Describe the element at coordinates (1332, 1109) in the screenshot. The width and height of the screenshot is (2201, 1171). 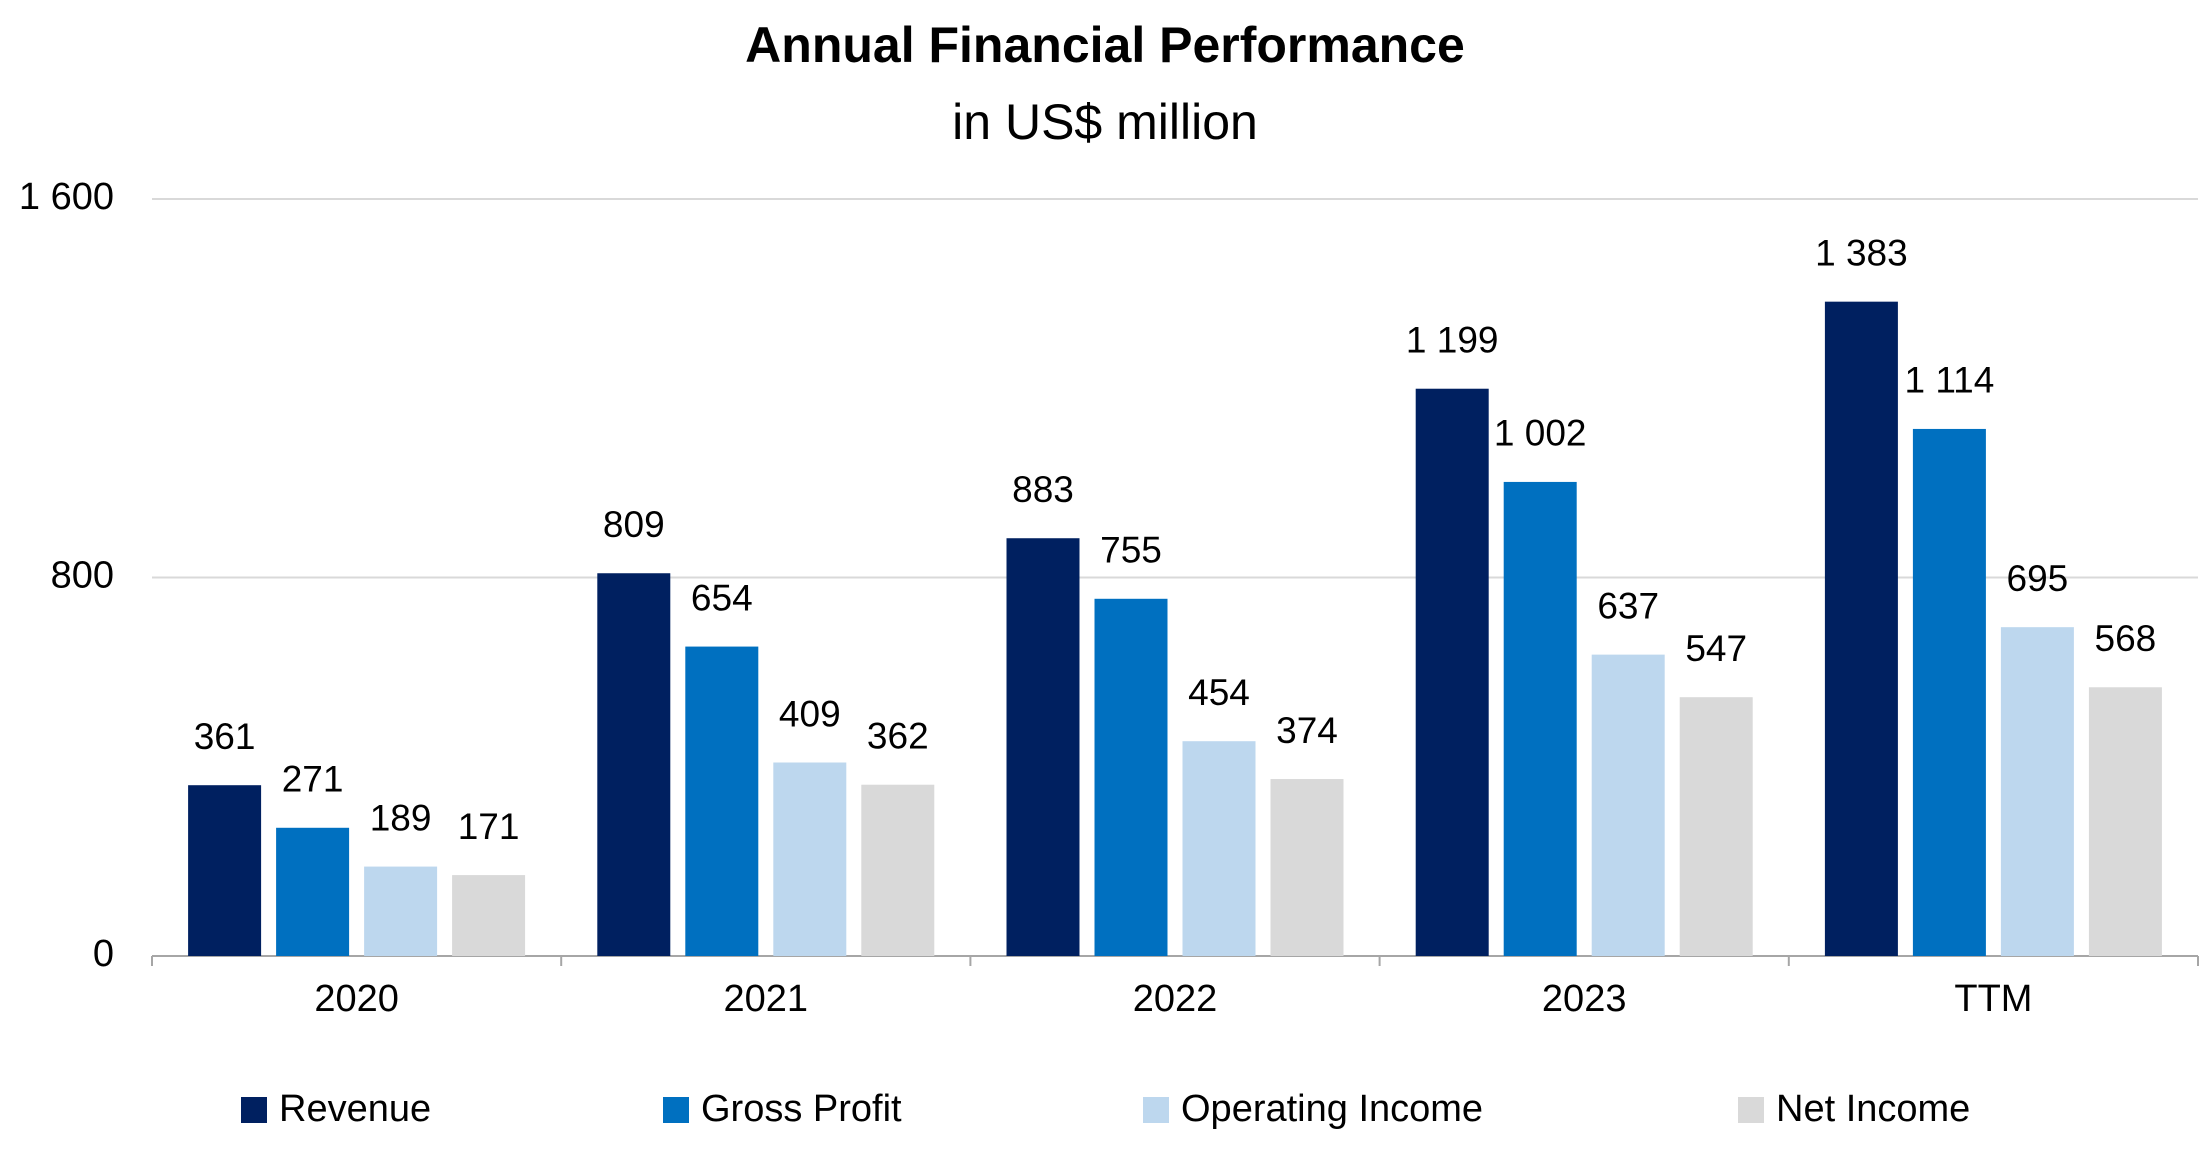
I see `legend-label: Operating Income` at that location.